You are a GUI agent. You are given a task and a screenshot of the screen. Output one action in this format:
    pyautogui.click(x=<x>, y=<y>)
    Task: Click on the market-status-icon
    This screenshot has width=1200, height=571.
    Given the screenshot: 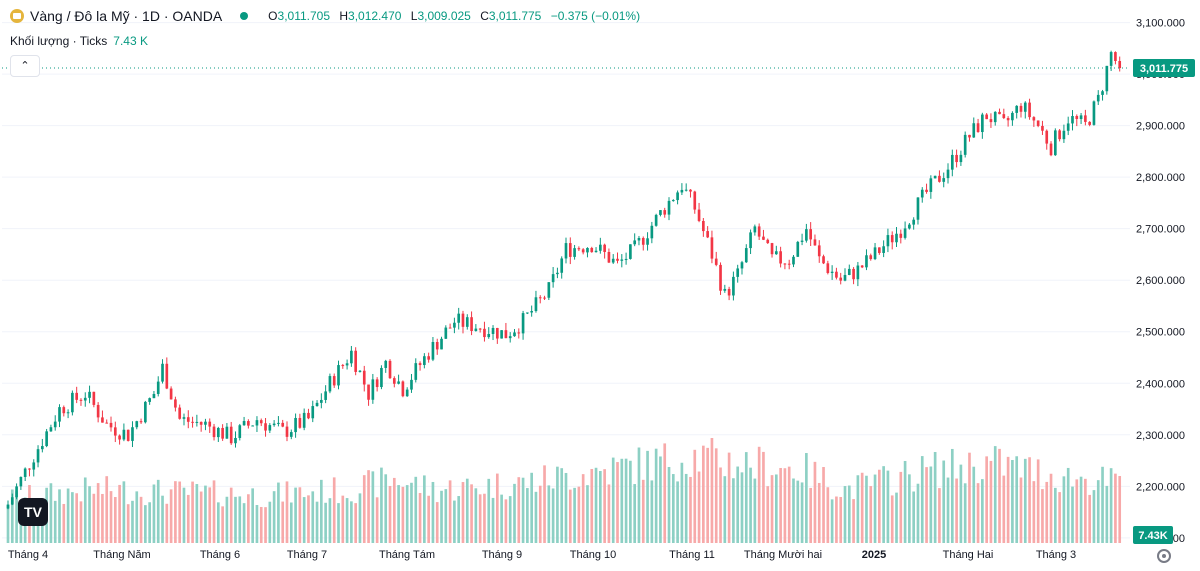 What is the action you would take?
    pyautogui.click(x=244, y=16)
    